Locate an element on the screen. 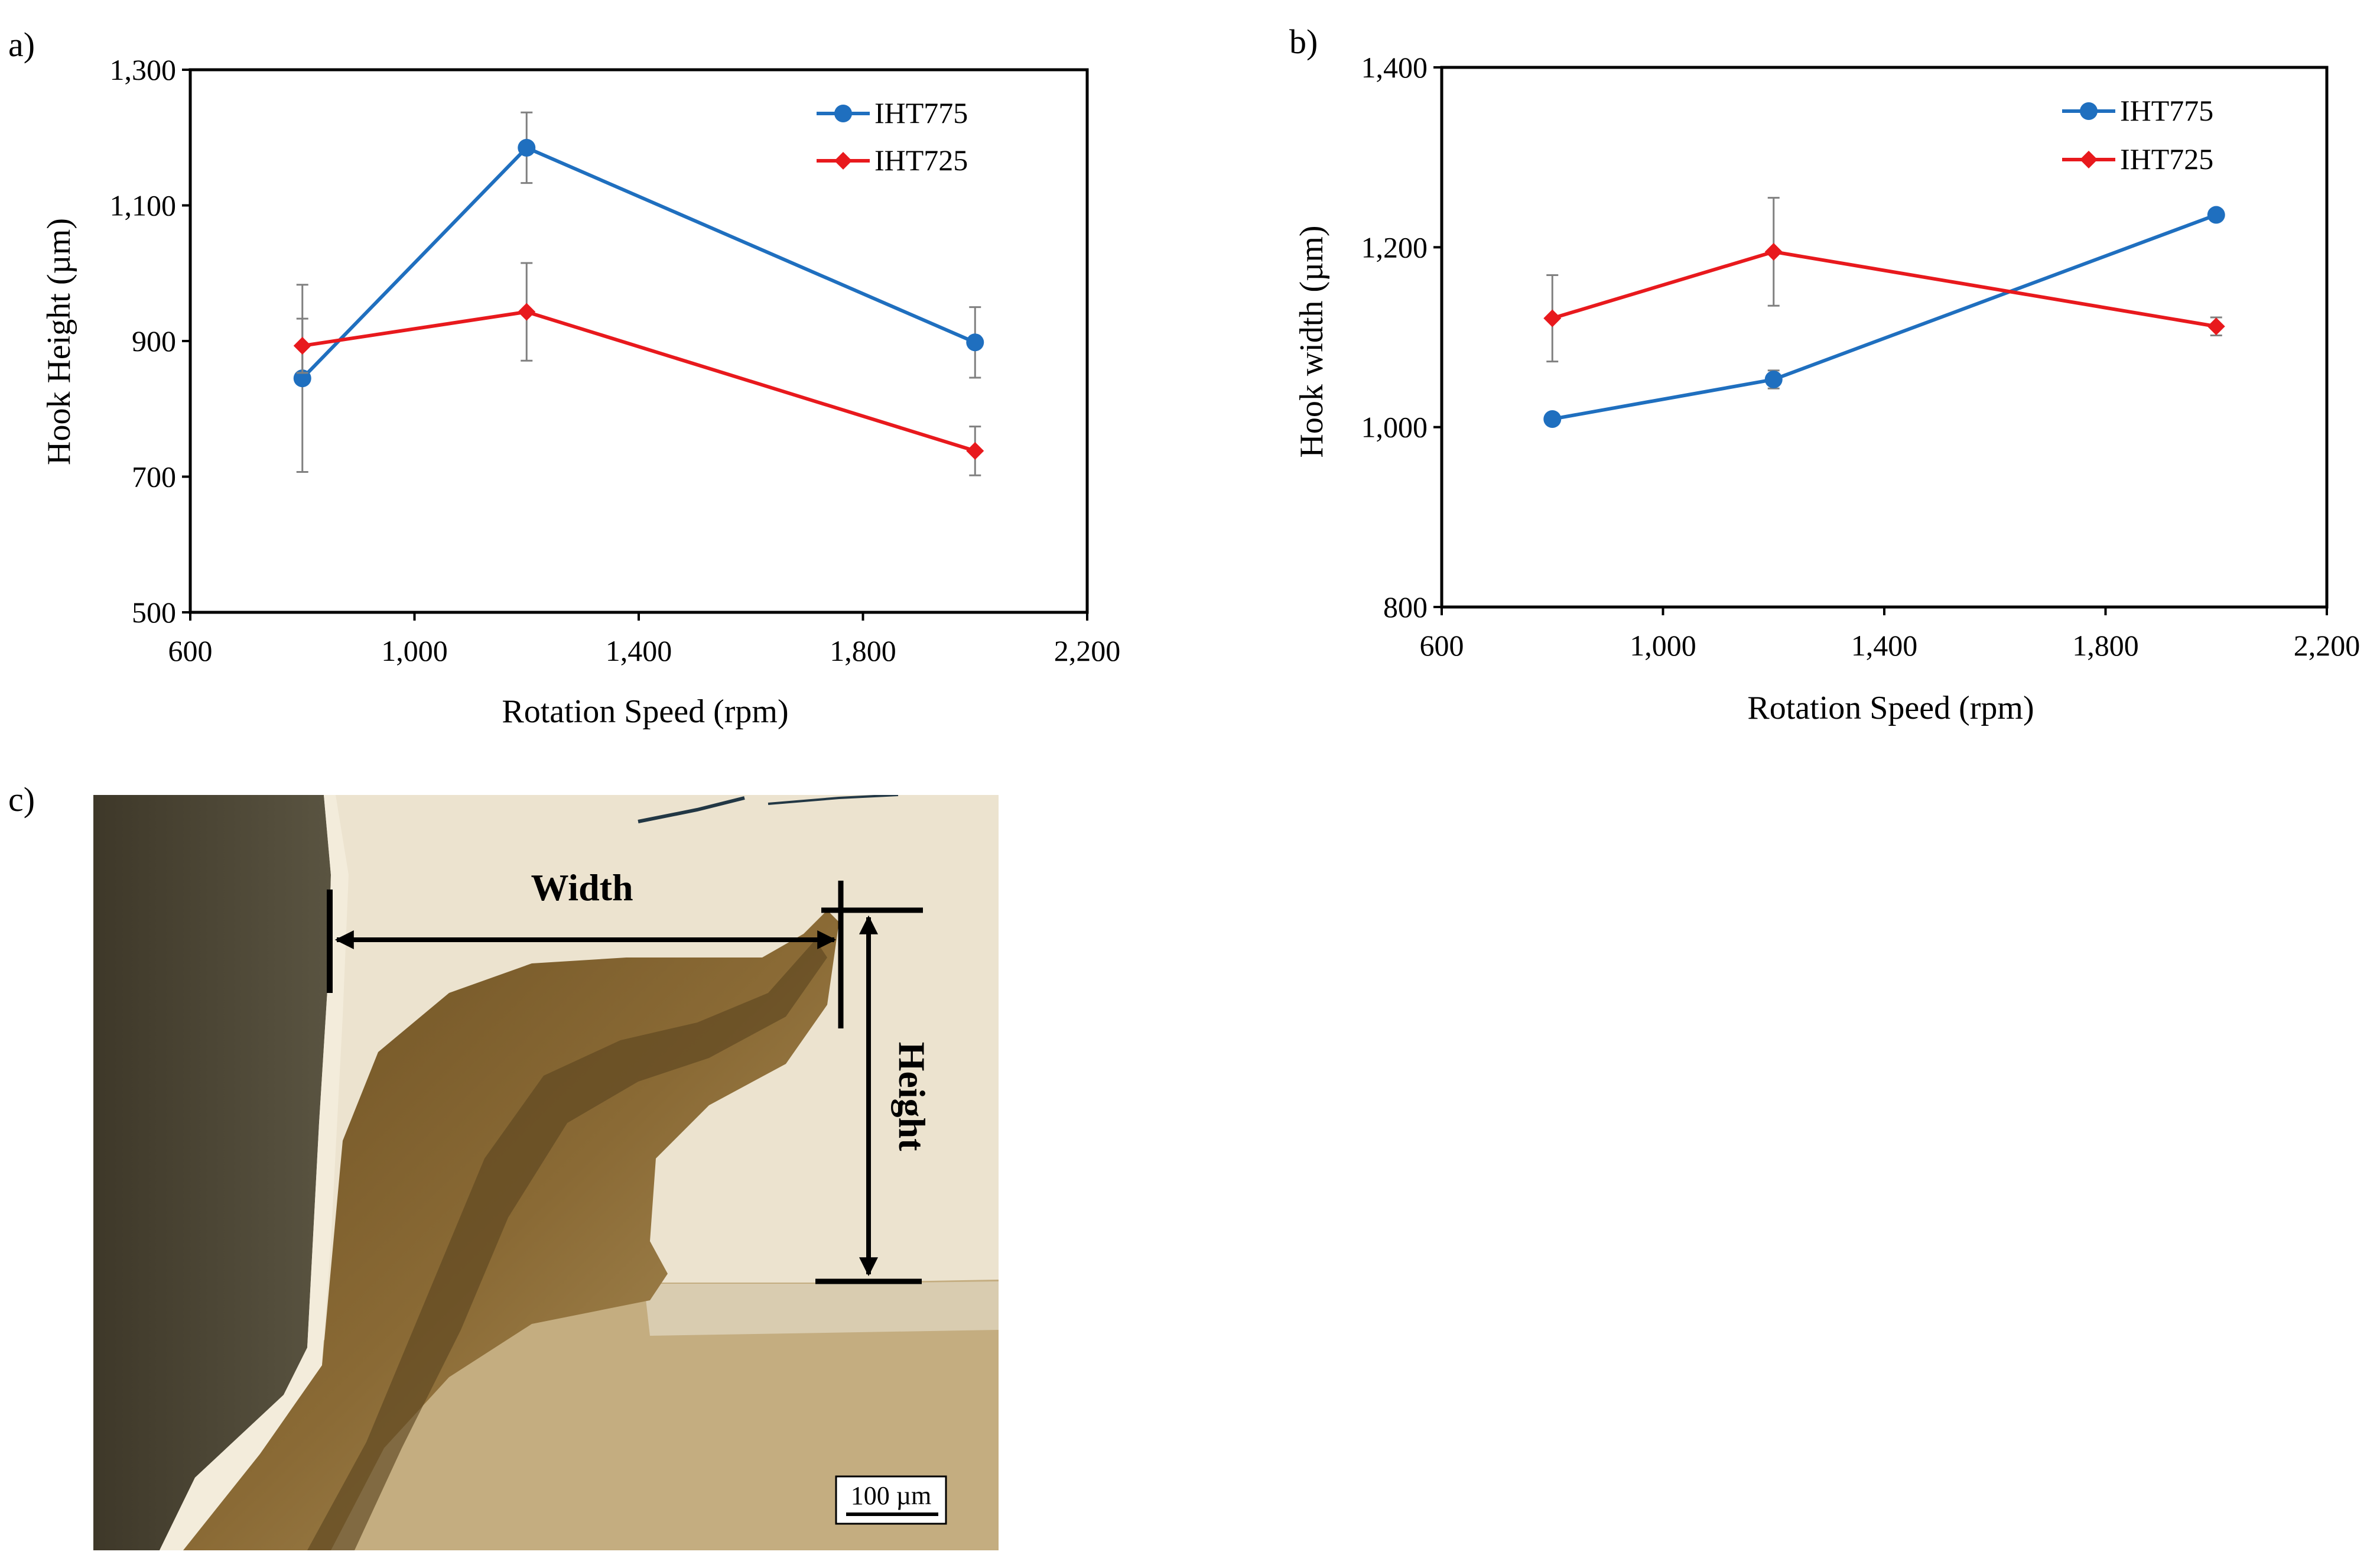 This screenshot has height=1558, width=2380. height-label: Height is located at coordinates (912, 1097).